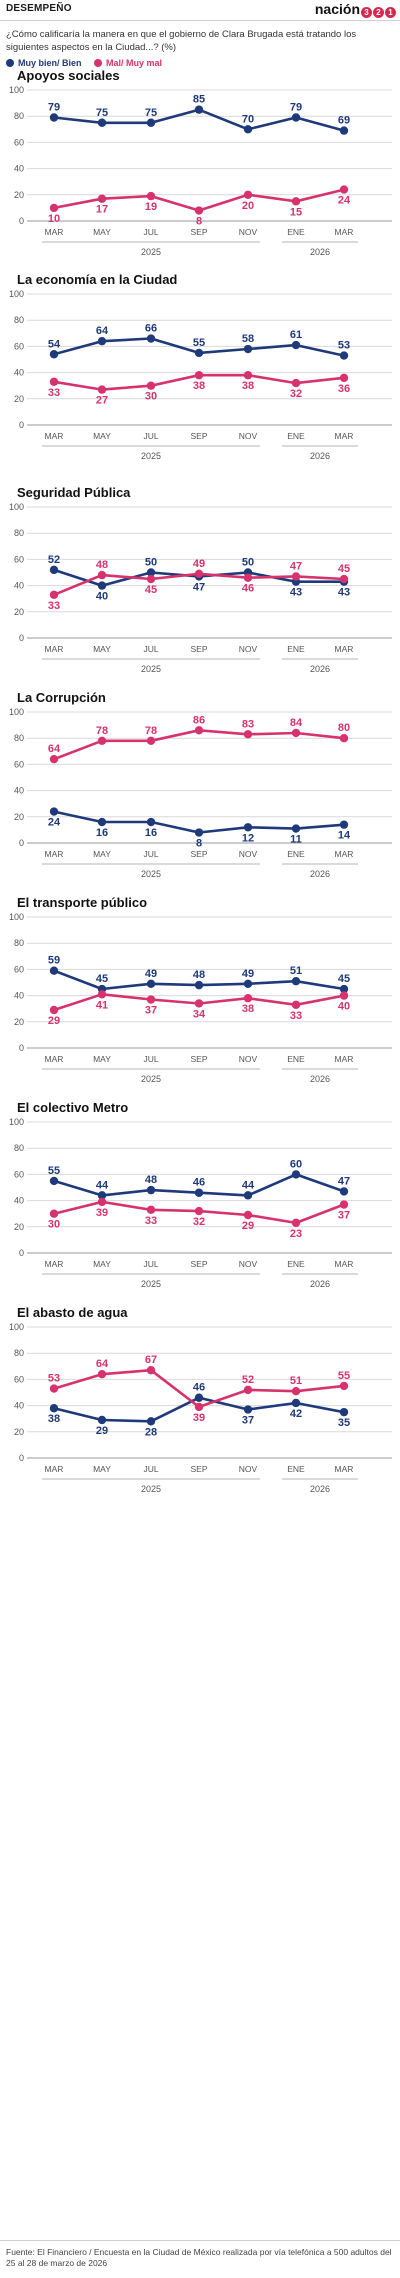 The image size is (400, 2278). I want to click on data-label: 43, so click(296, 593).